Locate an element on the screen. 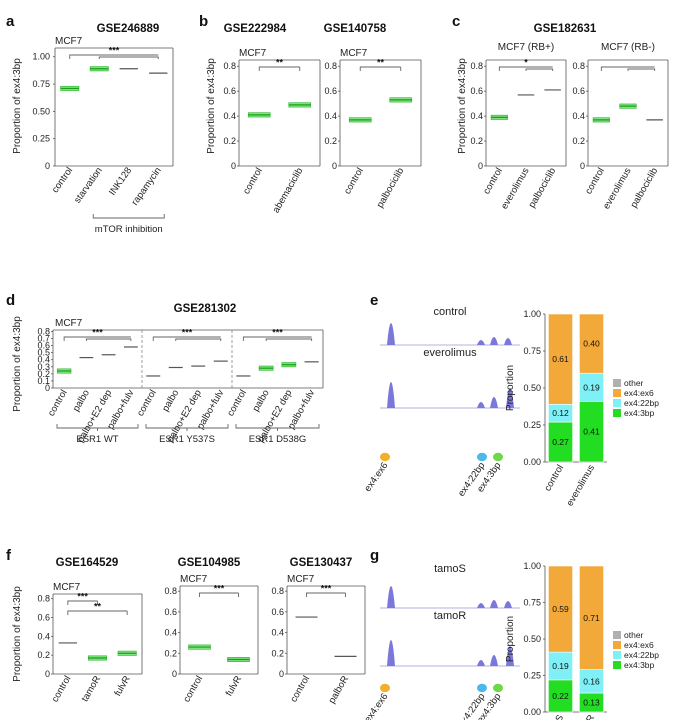 This screenshot has height=720, width=685. legend-label: ex4:ex6 is located at coordinates (639, 393).